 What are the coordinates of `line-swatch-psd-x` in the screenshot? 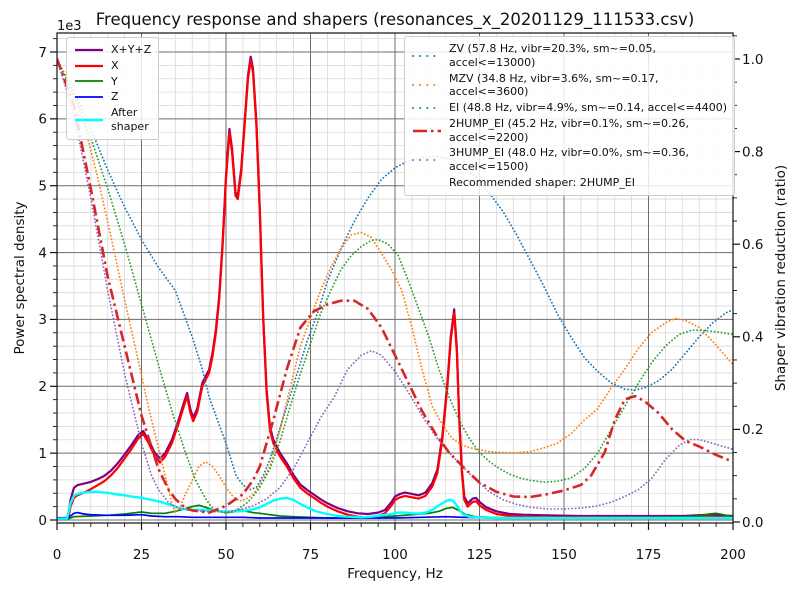 It's located at (89, 65).